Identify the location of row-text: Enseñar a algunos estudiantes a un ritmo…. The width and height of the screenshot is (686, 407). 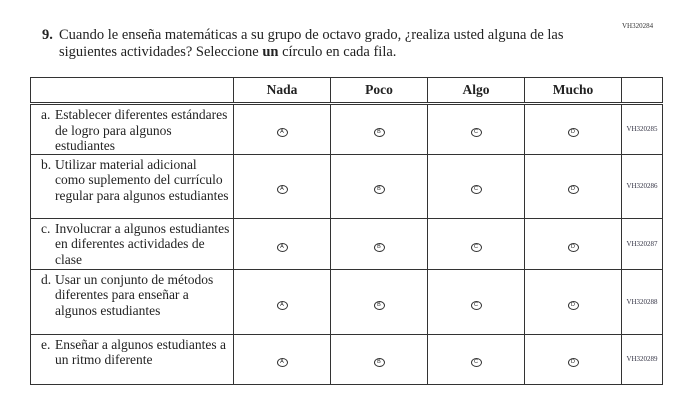
(140, 352).